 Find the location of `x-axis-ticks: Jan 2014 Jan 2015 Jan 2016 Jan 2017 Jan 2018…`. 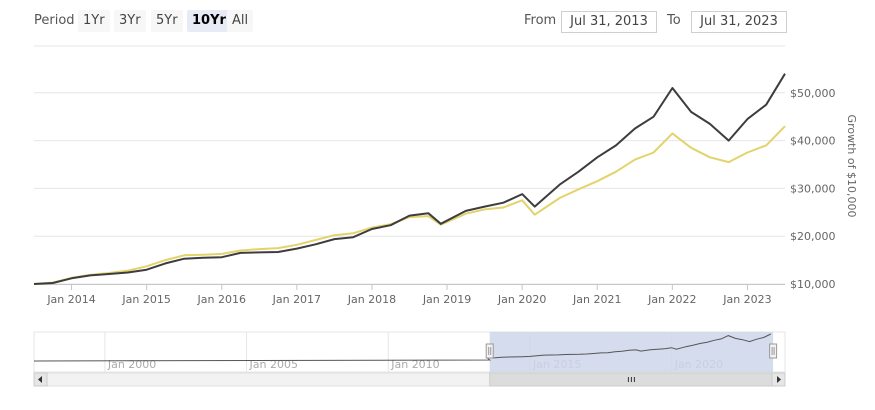

x-axis-ticks: Jan 2014 Jan 2015 Jan 2016 Jan 2017 Jan 2018… is located at coordinates (409, 295).